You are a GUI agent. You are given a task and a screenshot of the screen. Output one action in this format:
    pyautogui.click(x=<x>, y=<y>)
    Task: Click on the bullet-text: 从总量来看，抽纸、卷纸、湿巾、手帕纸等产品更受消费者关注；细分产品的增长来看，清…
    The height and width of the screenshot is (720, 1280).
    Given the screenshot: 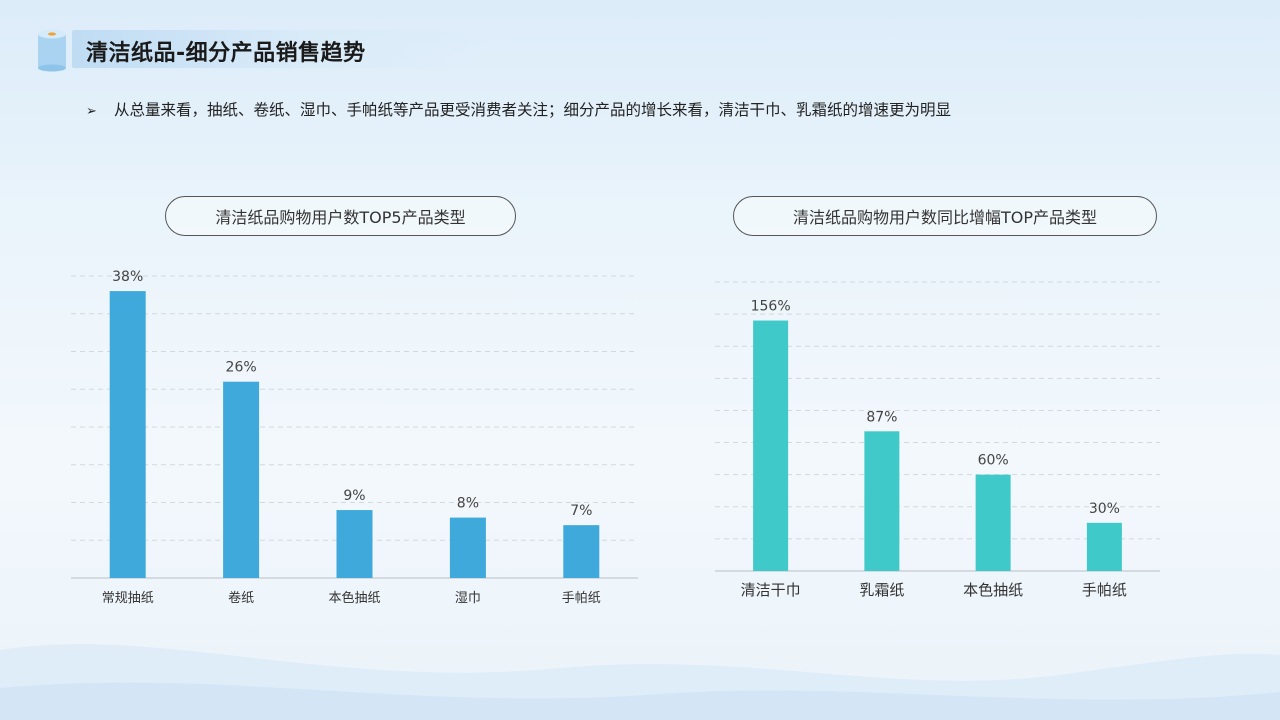 What is the action you would take?
    pyautogui.click(x=533, y=110)
    